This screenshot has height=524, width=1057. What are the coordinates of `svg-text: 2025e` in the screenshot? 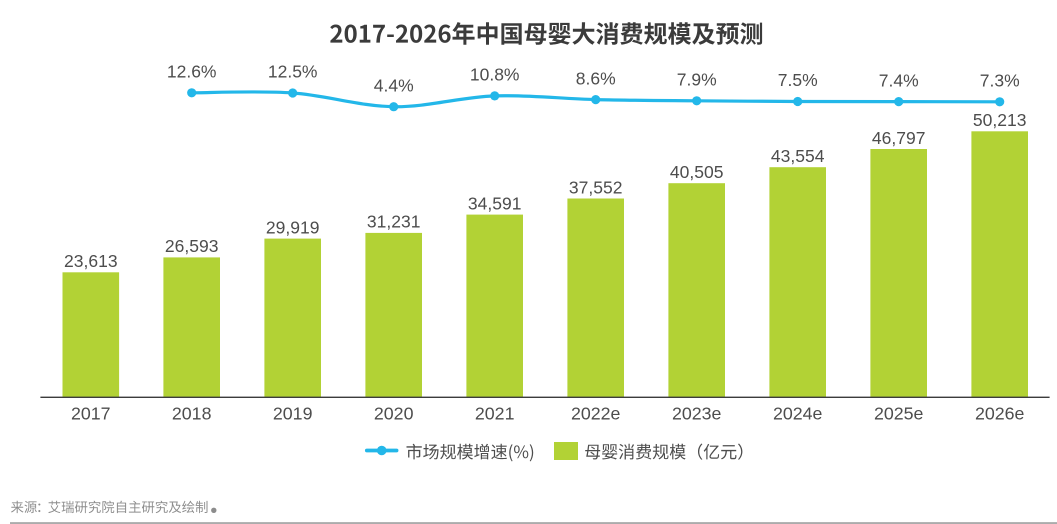 It's located at (899, 414).